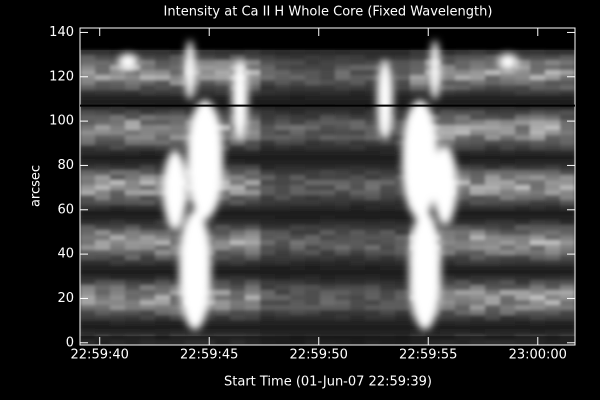  Describe the element at coordinates (209, 355) in the screenshot. I see `x-tick-label: 22:59:45` at that location.